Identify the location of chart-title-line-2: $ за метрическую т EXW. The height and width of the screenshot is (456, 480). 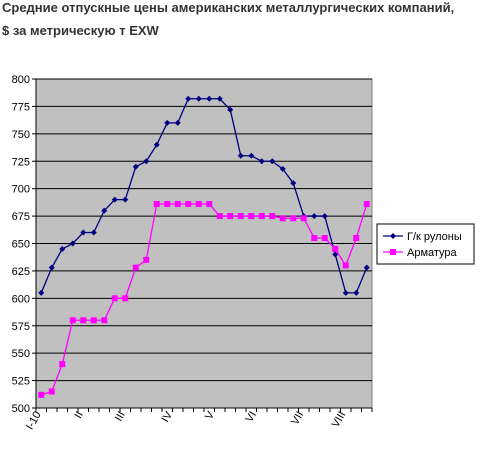
(80, 30).